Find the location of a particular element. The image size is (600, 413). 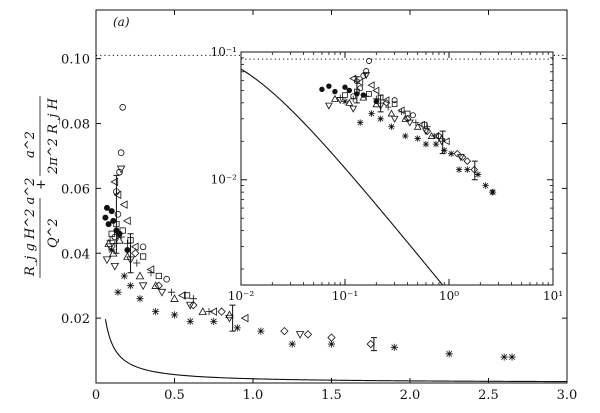

x-tick-label-6: 3.0 is located at coordinates (567, 395).